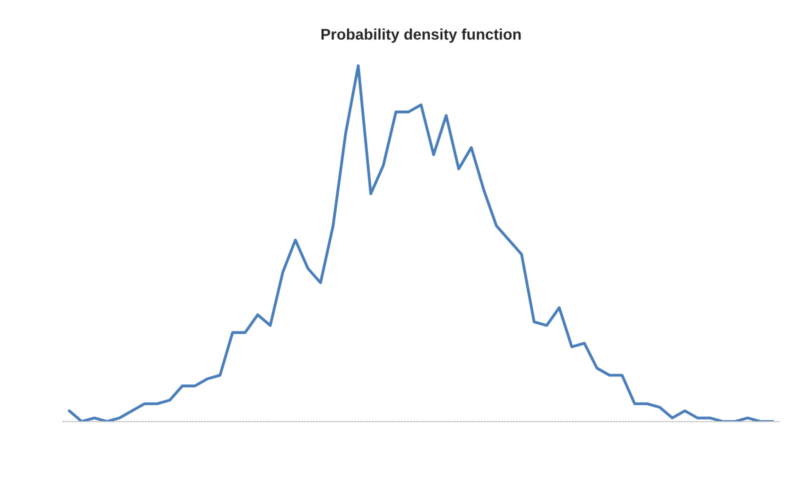 Image resolution: width=787 pixels, height=479 pixels. Describe the element at coordinates (421, 35) in the screenshot. I see `chart-title: Probability density function` at that location.